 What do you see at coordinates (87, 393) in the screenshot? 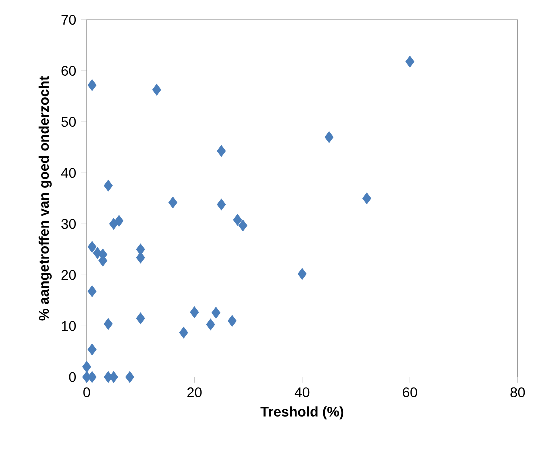
I see `x-tick-label: 0` at bounding box center [87, 393].